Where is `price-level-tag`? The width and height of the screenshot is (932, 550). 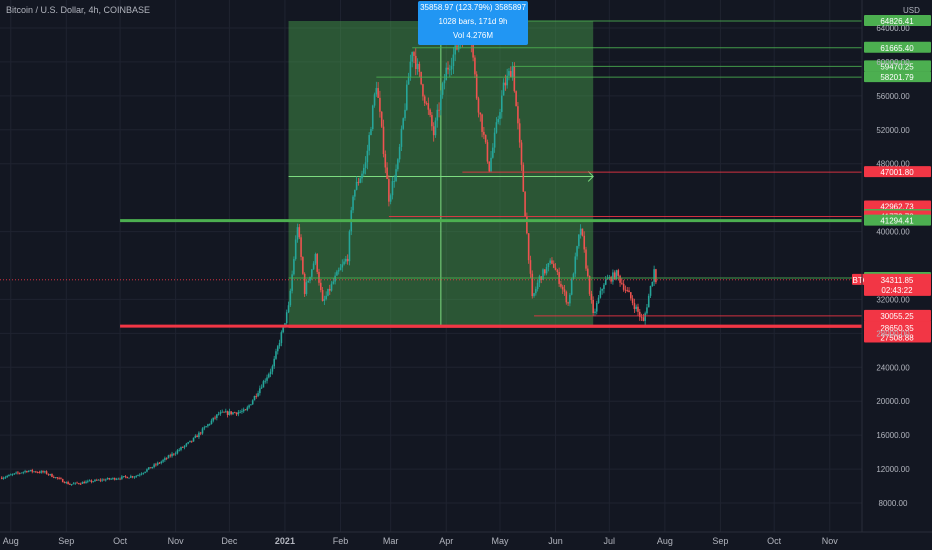 price-level-tag is located at coordinates (897, 315).